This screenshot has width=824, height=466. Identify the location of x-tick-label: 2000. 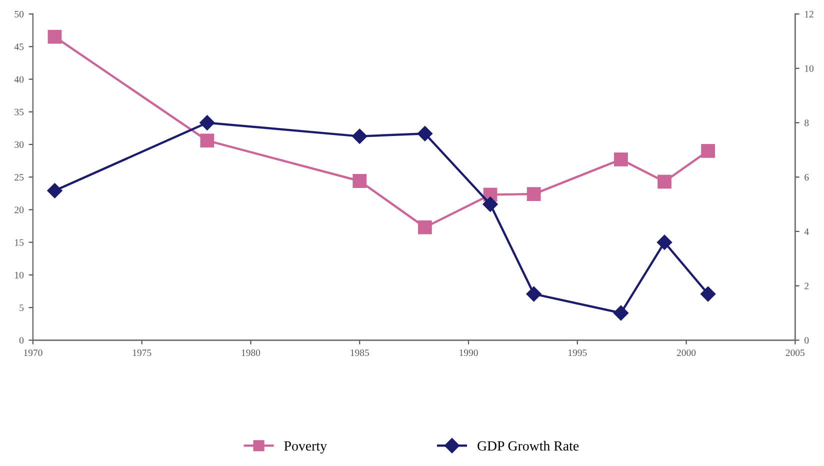
(686, 352).